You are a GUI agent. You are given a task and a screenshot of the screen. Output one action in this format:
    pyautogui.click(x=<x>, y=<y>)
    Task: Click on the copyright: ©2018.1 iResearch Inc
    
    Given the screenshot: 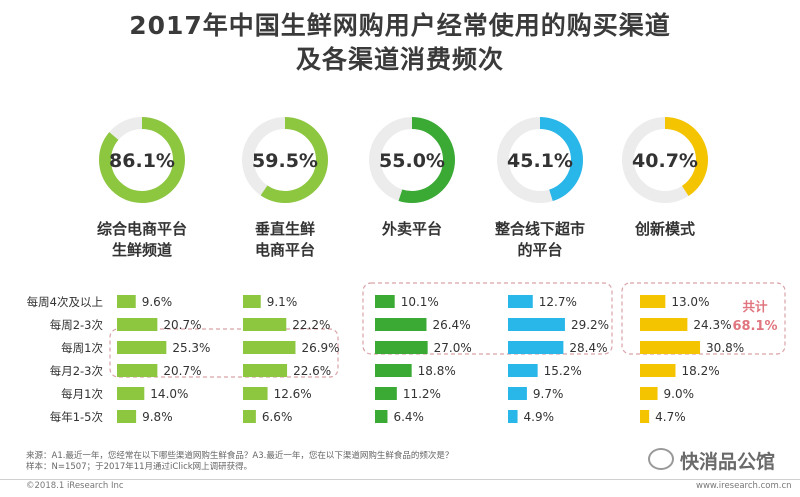 What is the action you would take?
    pyautogui.click(x=75, y=486)
    